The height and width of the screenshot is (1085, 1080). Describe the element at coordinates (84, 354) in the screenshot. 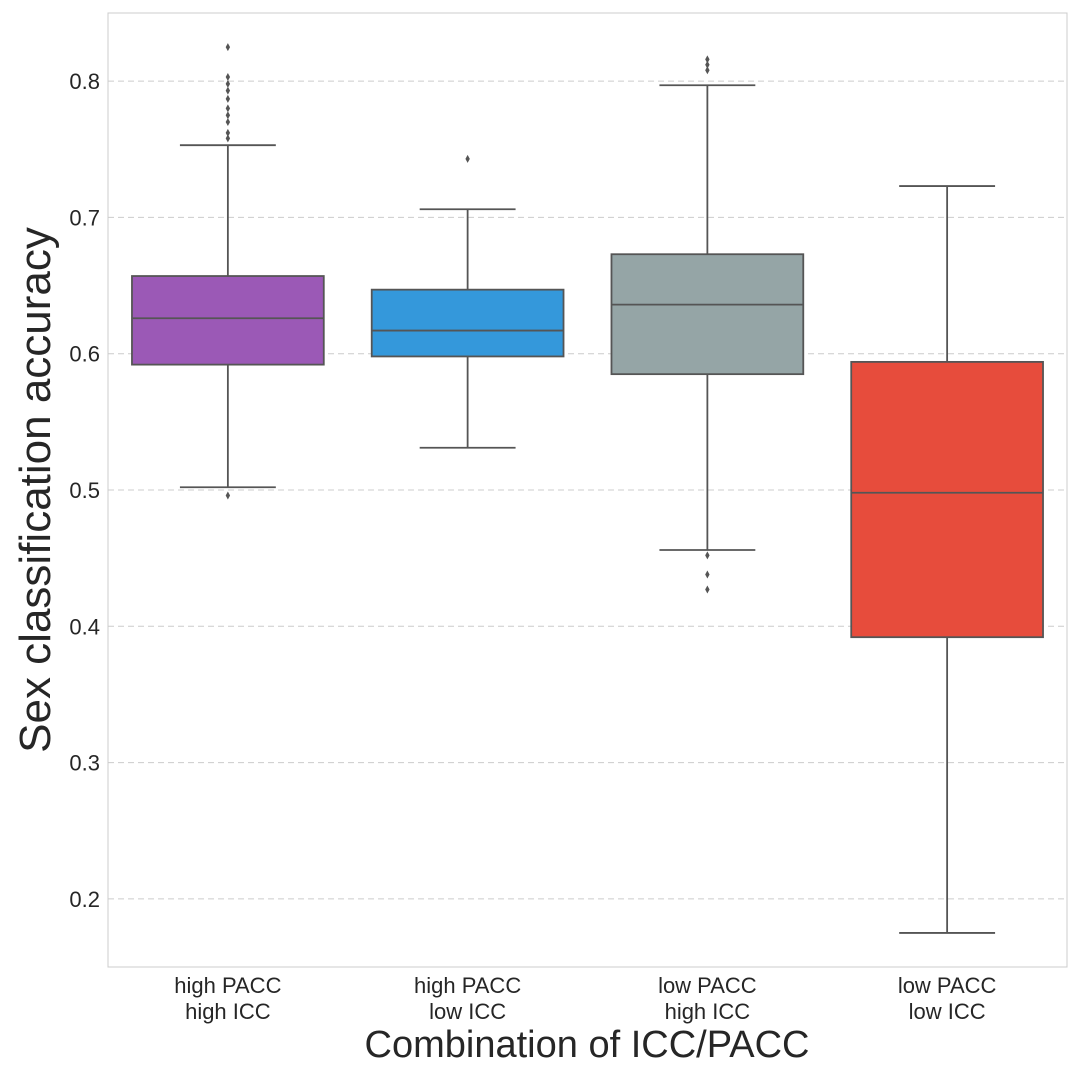

I see `y-tick-label: 0.6` at that location.